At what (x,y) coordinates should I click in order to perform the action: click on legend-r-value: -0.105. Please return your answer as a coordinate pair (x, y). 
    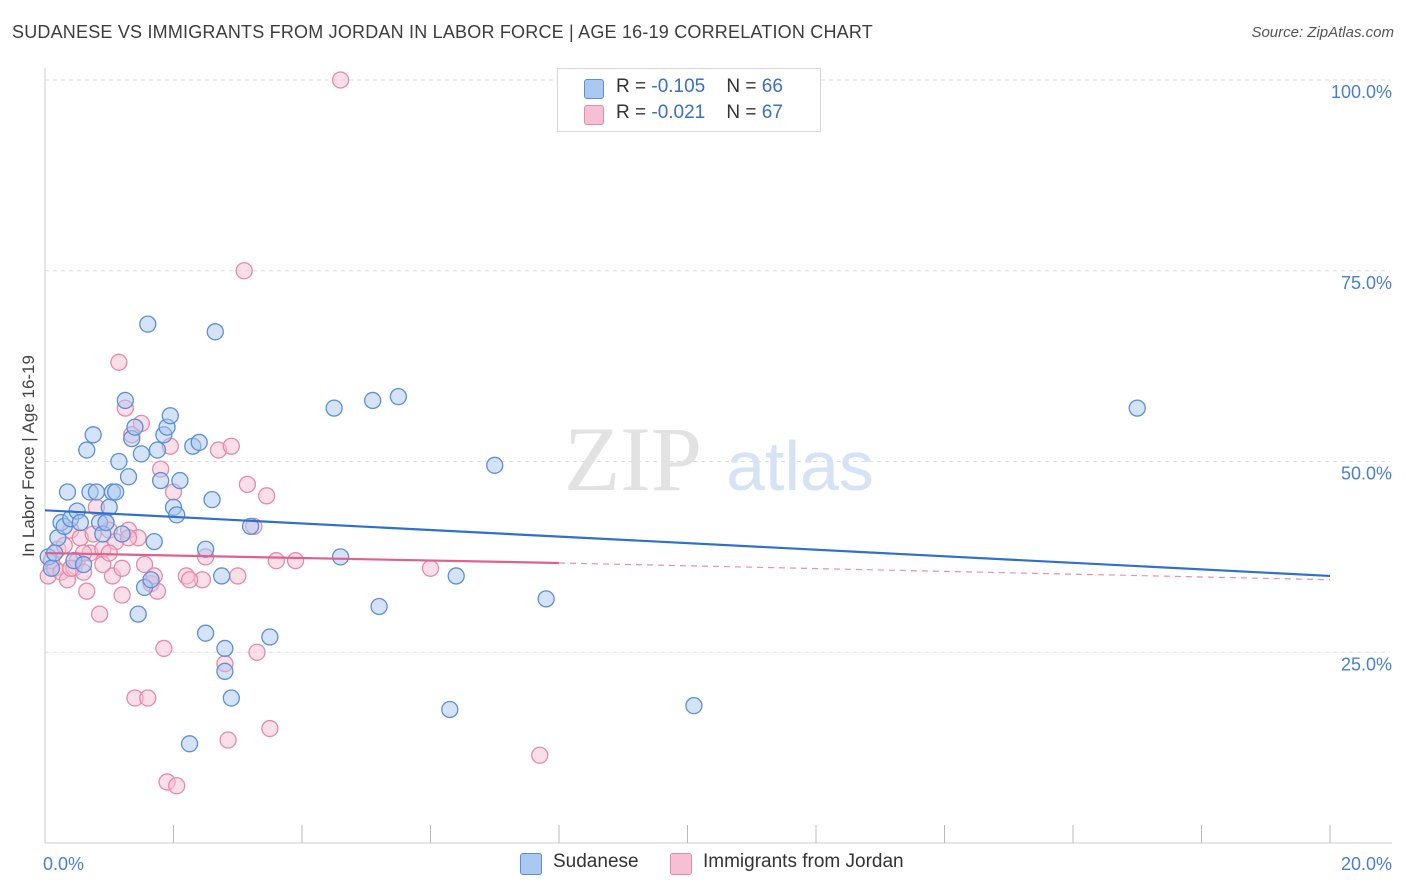
    Looking at the image, I should click on (678, 86).